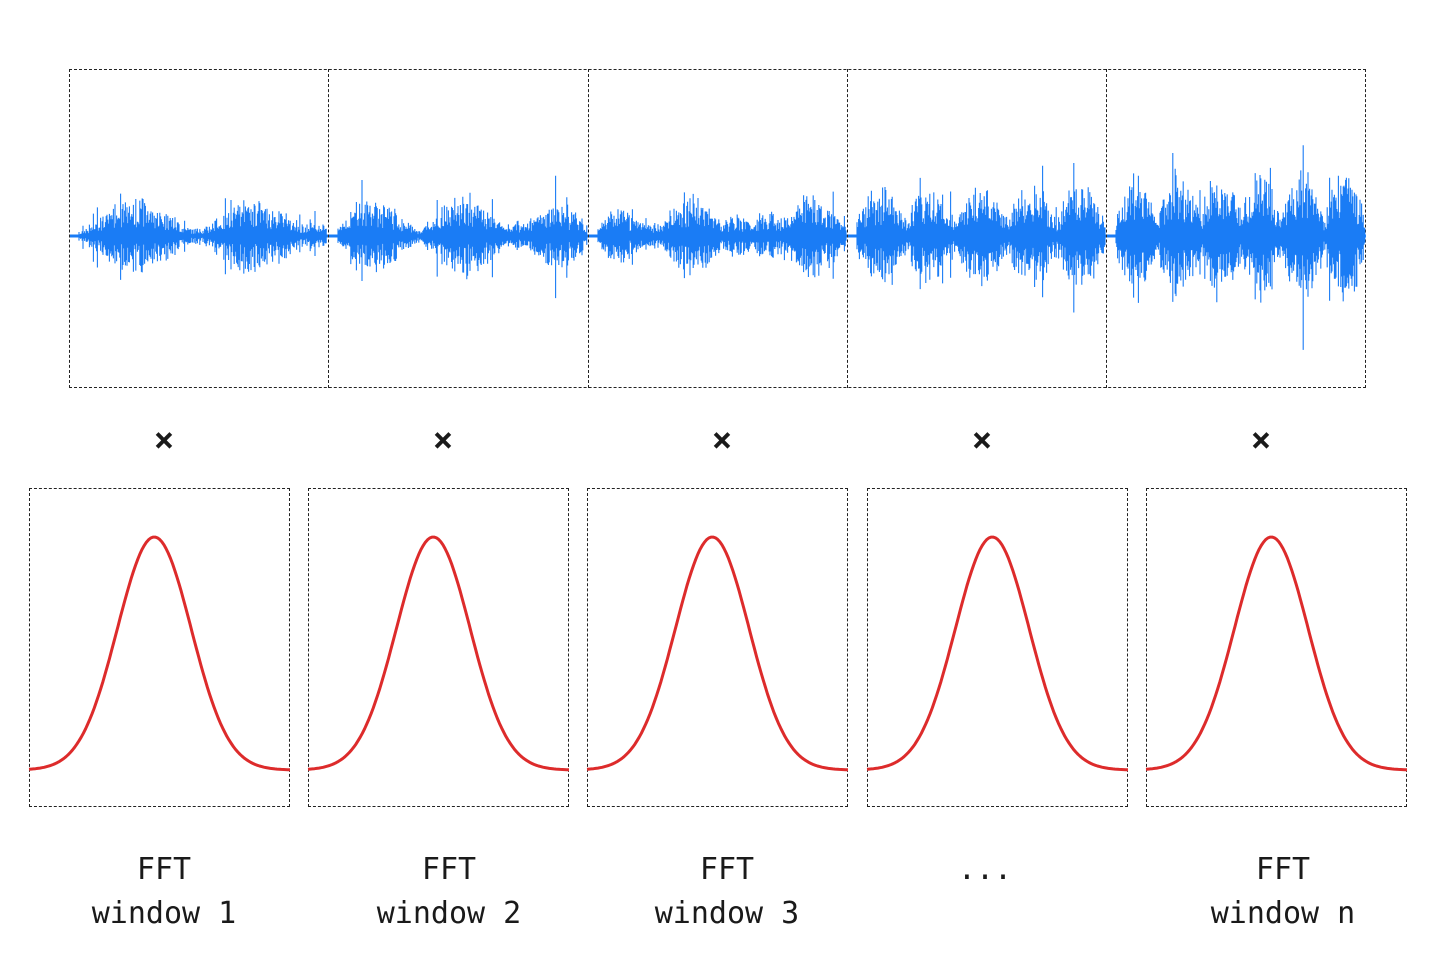 The width and height of the screenshot is (1456, 977). Describe the element at coordinates (449, 892) in the screenshot. I see `window-label-2: FFT window 2` at that location.